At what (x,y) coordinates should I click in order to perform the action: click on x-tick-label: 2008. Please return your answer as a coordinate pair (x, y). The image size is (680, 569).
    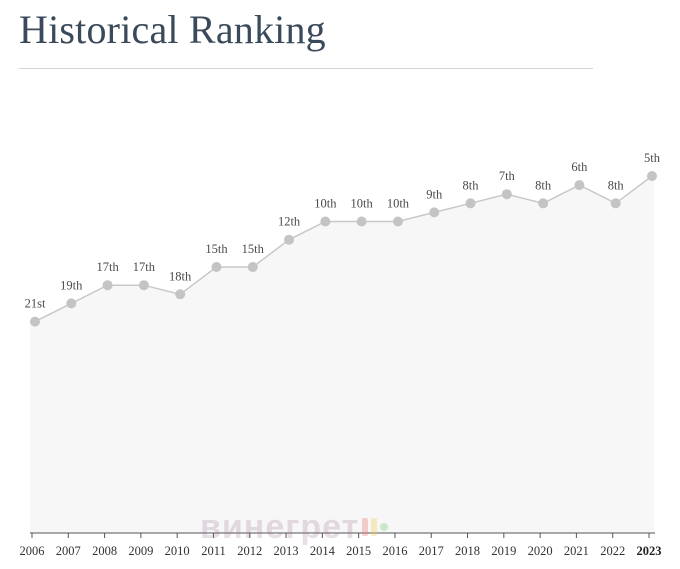
    Looking at the image, I should click on (104, 551).